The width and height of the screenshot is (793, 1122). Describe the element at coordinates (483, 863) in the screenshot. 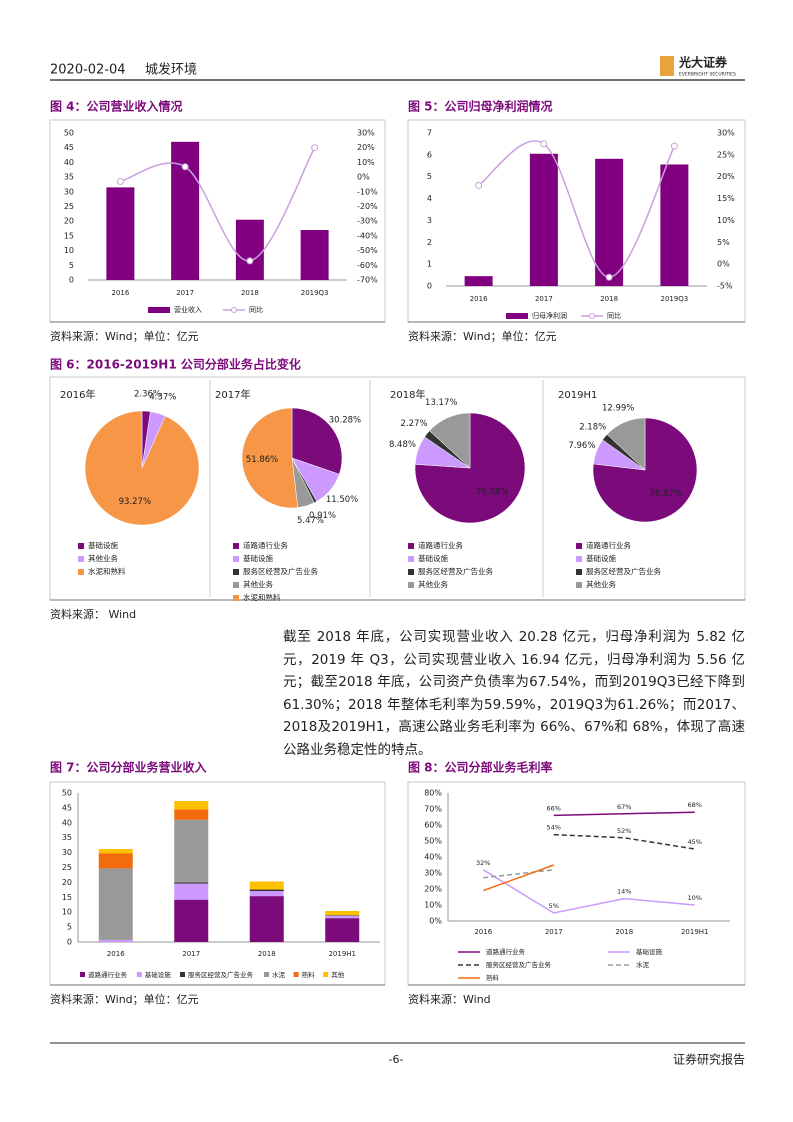

I see `data-label: 32%` at that location.